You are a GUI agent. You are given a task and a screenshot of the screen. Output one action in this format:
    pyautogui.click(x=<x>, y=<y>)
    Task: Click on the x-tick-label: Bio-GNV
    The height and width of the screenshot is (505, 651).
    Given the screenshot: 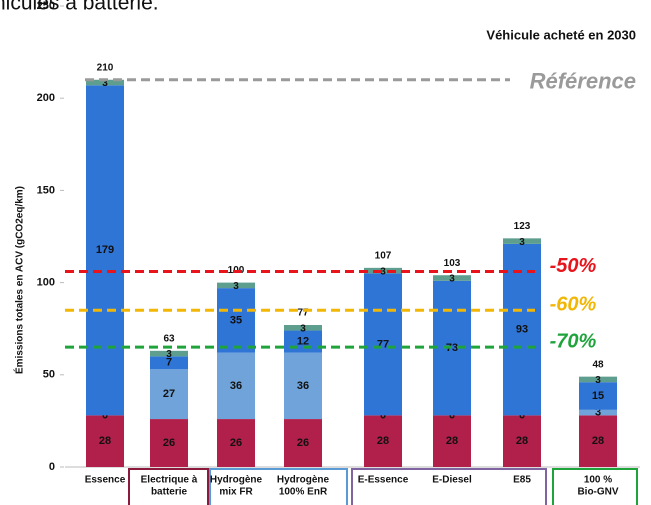 What is the action you would take?
    pyautogui.click(x=597, y=492)
    